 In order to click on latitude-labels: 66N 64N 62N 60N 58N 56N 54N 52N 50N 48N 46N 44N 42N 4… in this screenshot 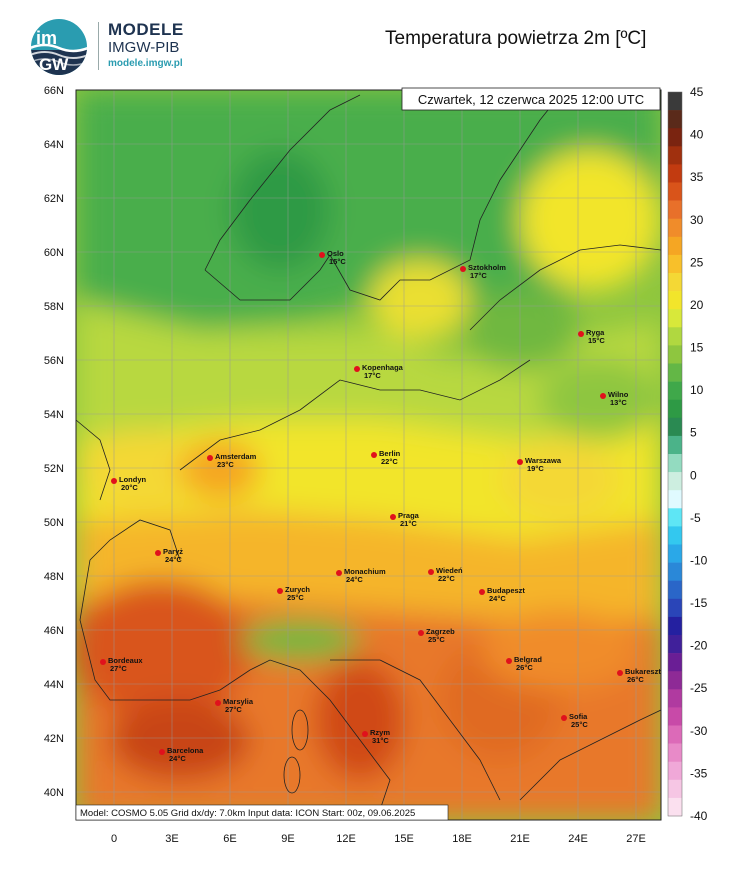, I will do `click(54, 442)`.